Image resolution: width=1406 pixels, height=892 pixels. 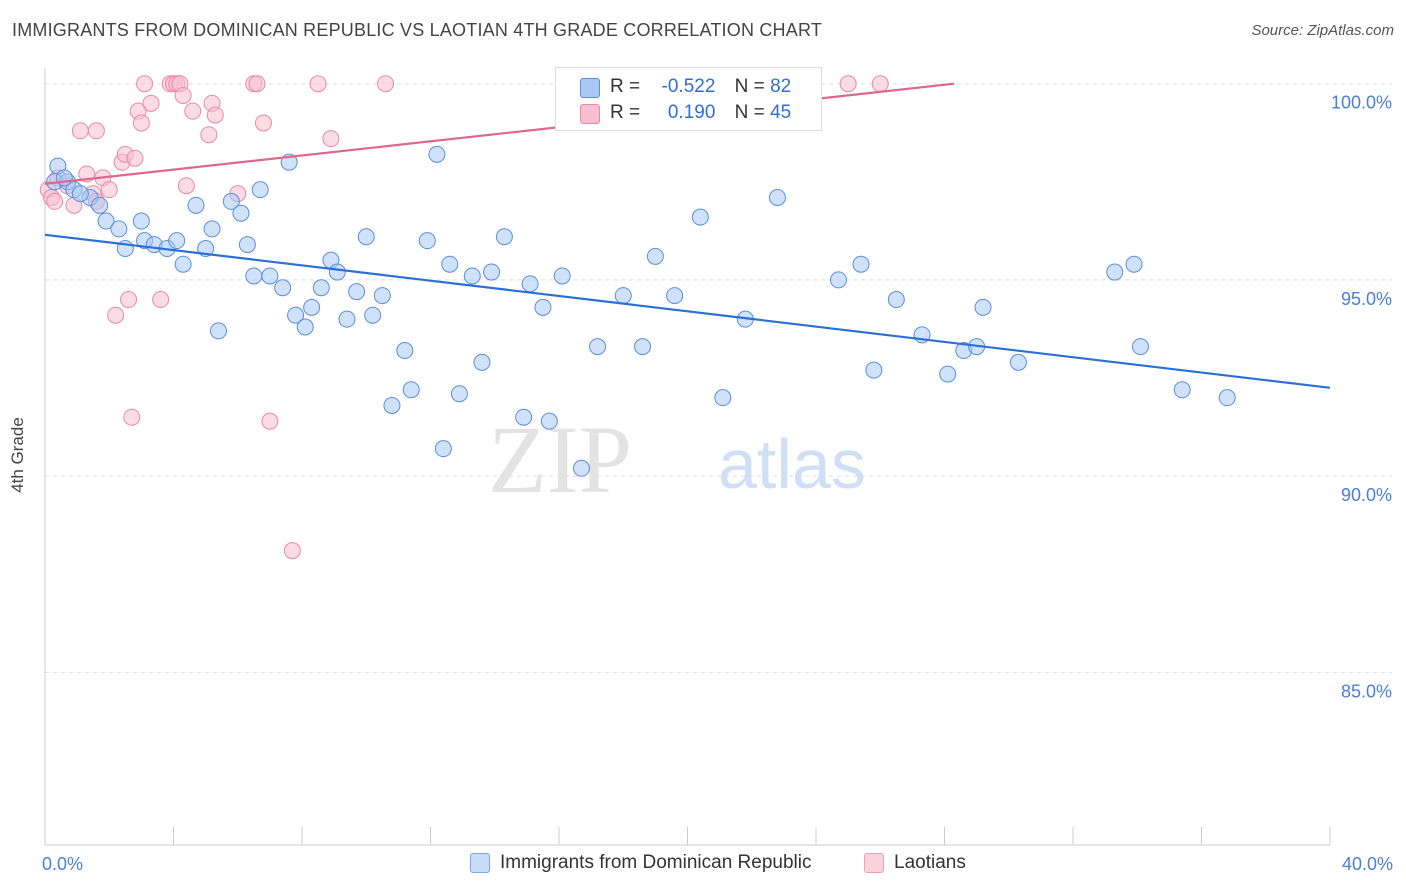 What do you see at coordinates (688, 99) in the screenshot?
I see `correlation-legend: R = -0.522 N = 82 R = 0.190 N = 45` at bounding box center [688, 99].